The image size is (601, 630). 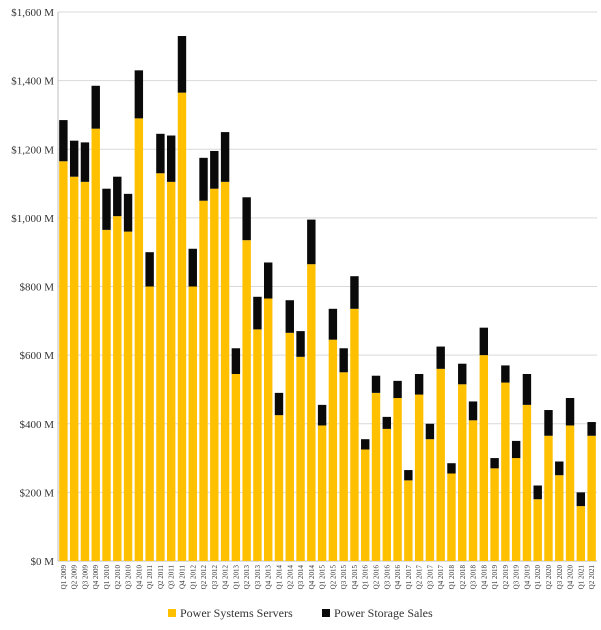 What do you see at coordinates (517, 577) in the screenshot?
I see `x-tick-label: Q3 2019` at bounding box center [517, 577].